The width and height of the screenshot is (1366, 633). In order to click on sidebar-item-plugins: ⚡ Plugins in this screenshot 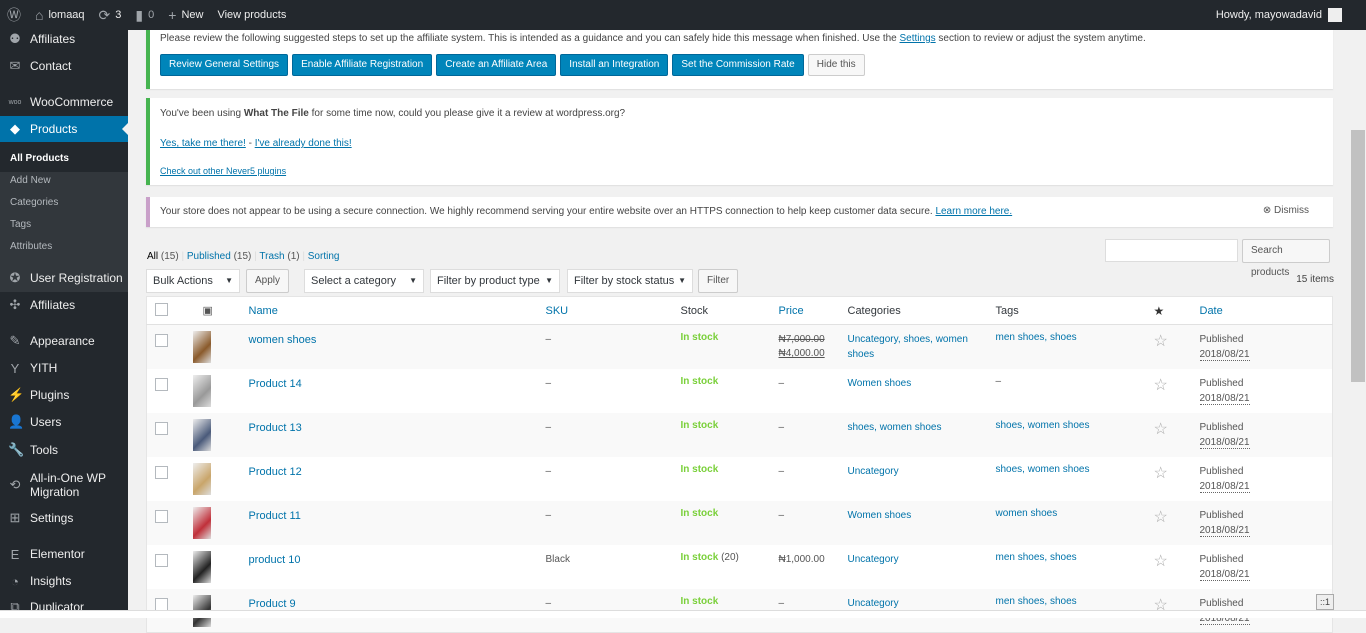, I will do `click(64, 395)`.